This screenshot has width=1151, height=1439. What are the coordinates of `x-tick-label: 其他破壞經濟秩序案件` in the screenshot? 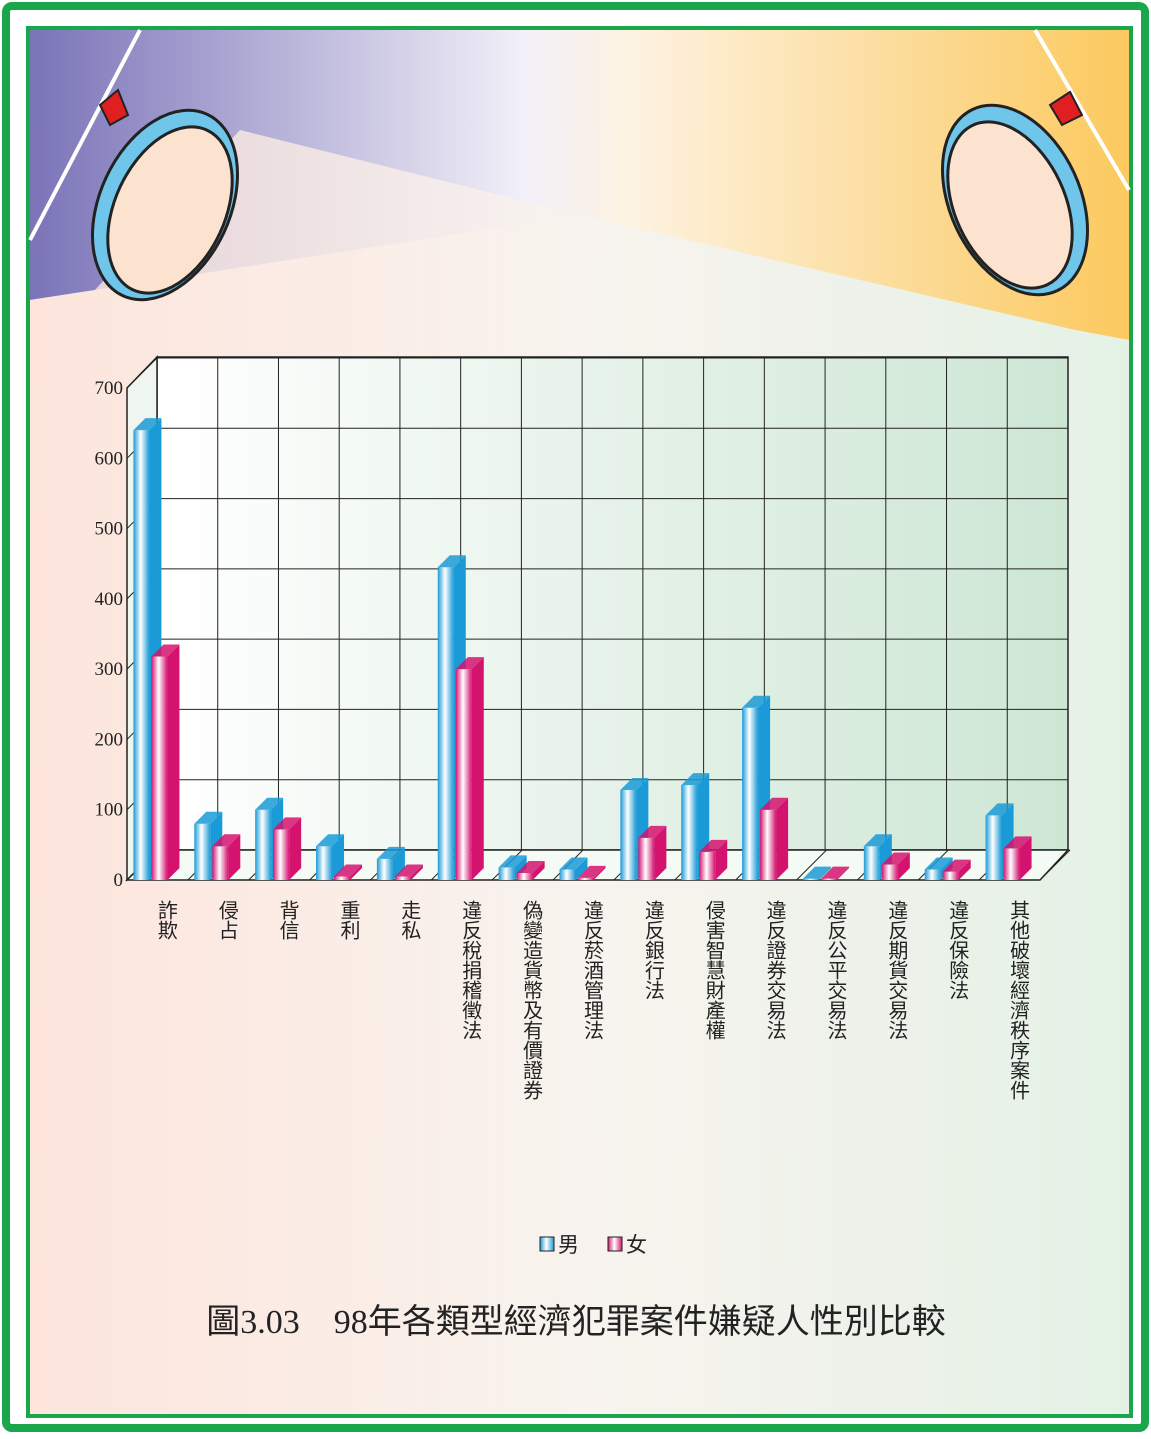 It's located at (1018, 1000).